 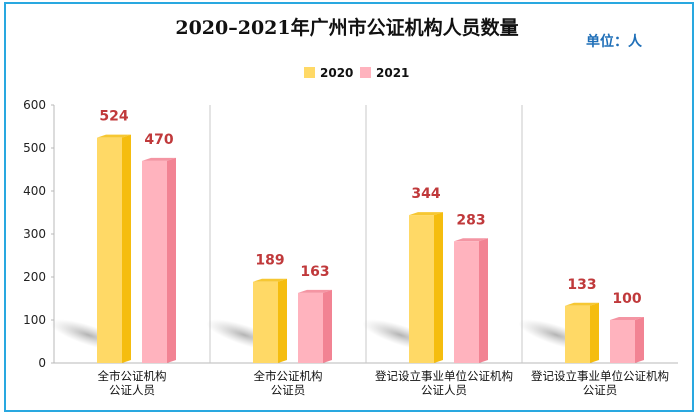 What do you see at coordinates (392, 73) in the screenshot?
I see `legend-label-2021: 2021` at bounding box center [392, 73].